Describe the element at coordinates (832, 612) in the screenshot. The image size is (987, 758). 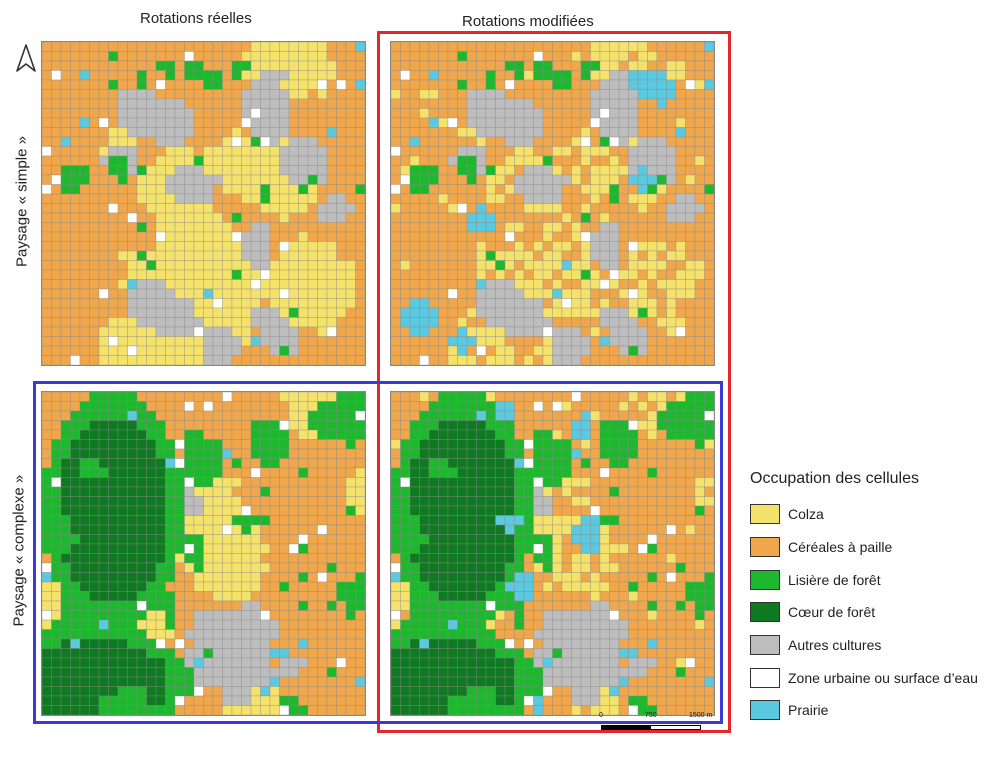
I see `legend-label: Cœur de forêt` at that location.